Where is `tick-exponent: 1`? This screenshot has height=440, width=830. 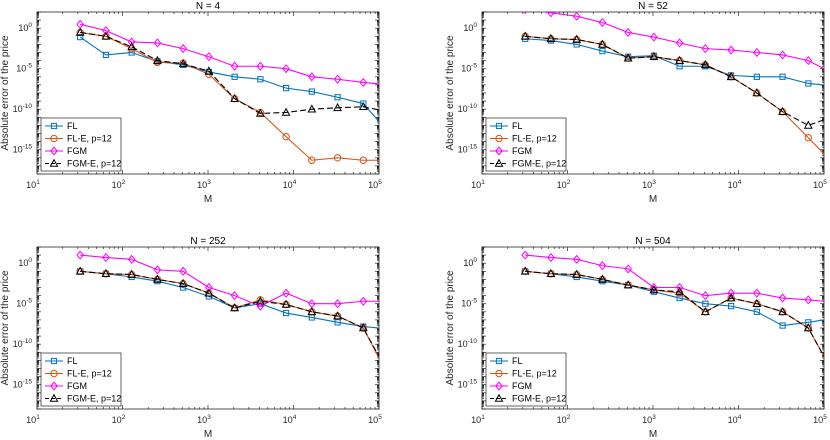
tick-exponent: 1 is located at coordinates (38, 417).